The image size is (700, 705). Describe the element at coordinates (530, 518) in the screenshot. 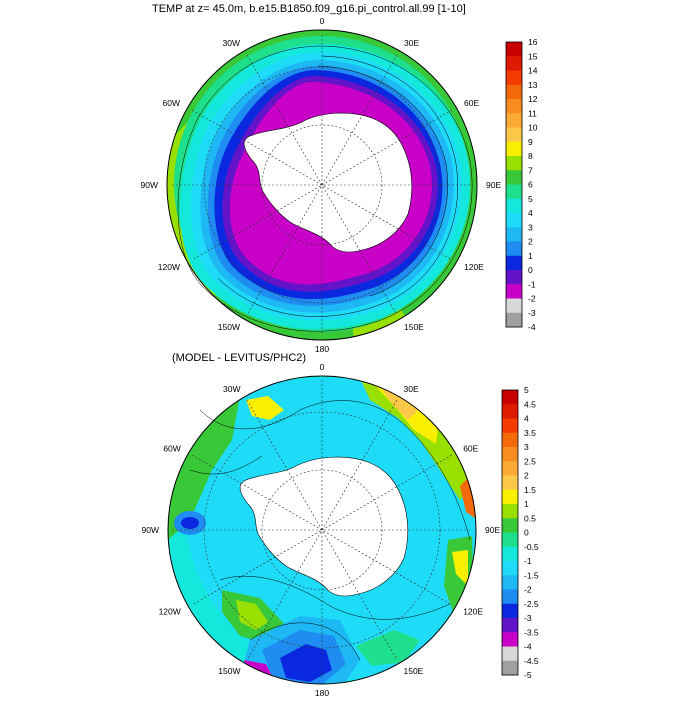

I see `bottom-colorbar-tick-label: 0.5` at that location.